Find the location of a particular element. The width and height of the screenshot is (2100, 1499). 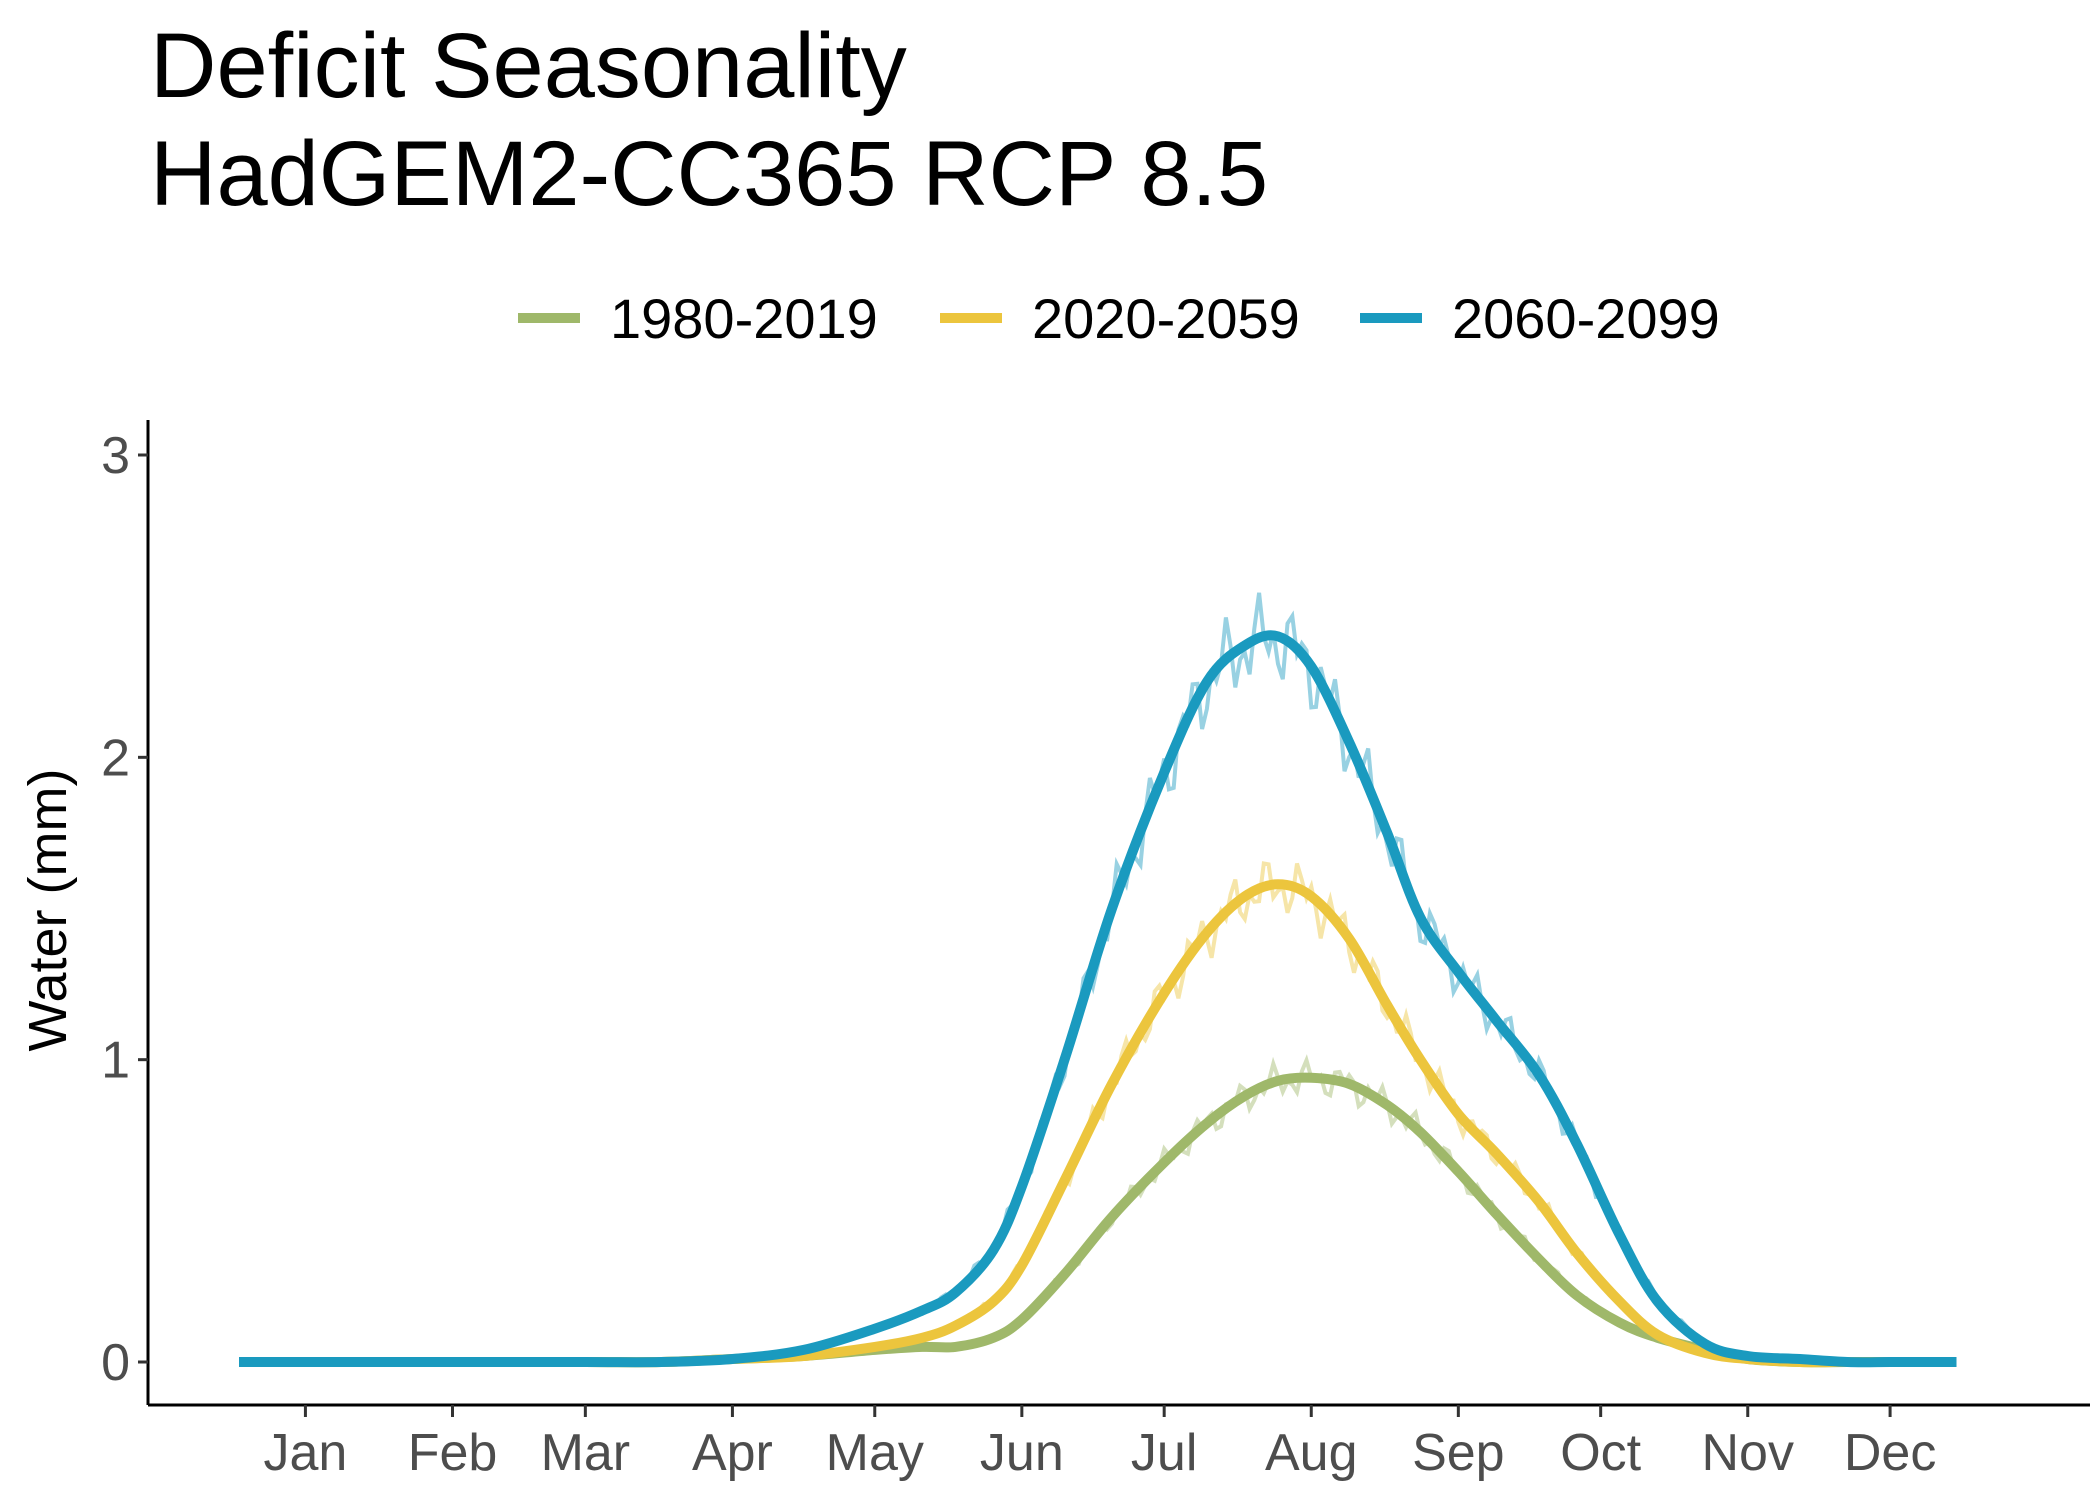

x-tick-label: Feb is located at coordinates (453, 1453).